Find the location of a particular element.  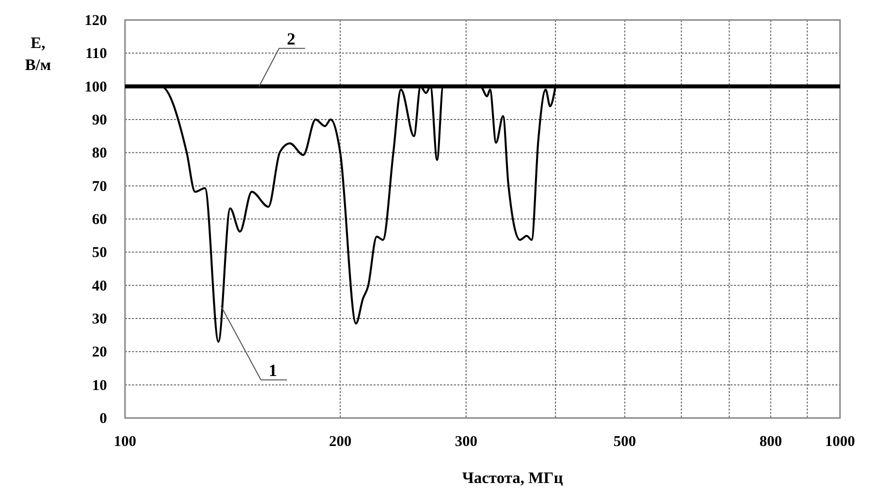

y-tick-label: 60 is located at coordinates (99, 220).